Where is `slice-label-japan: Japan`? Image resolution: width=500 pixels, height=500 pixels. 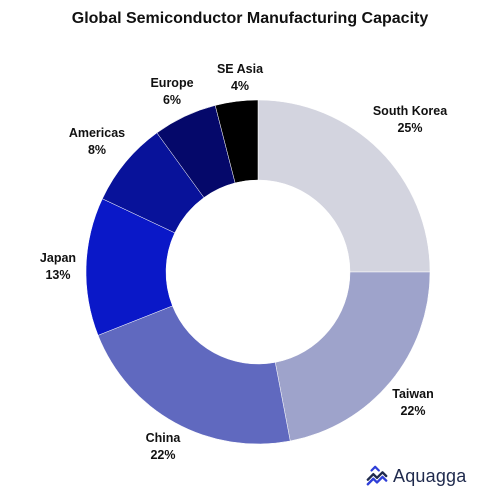 slice-label-japan: Japan is located at coordinates (58, 258).